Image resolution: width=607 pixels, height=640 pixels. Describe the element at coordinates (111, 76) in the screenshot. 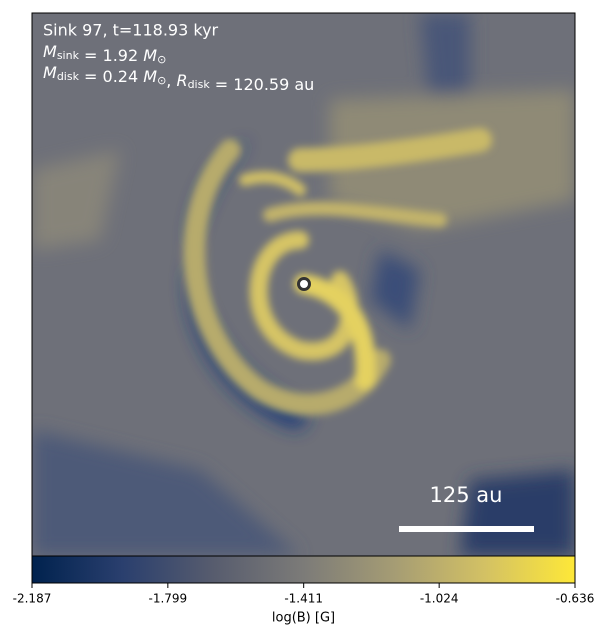

I see `annotation-text: = 0.24` at that location.